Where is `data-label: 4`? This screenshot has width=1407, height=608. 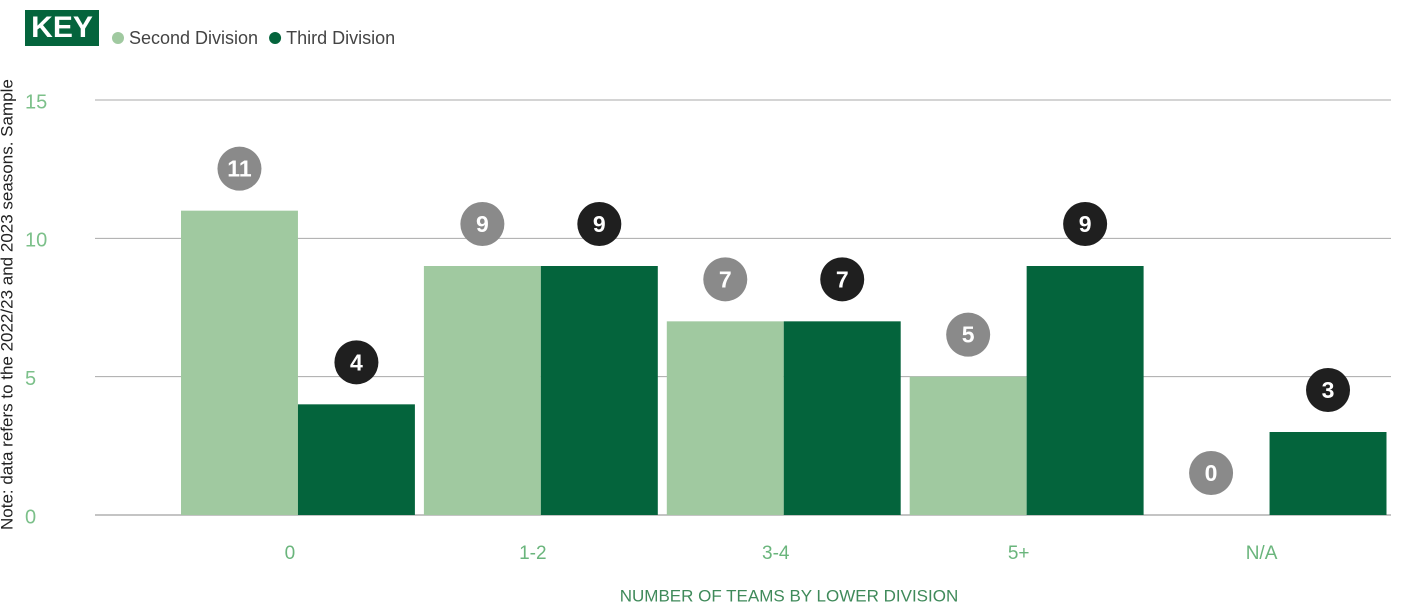 data-label: 4 is located at coordinates (356, 362).